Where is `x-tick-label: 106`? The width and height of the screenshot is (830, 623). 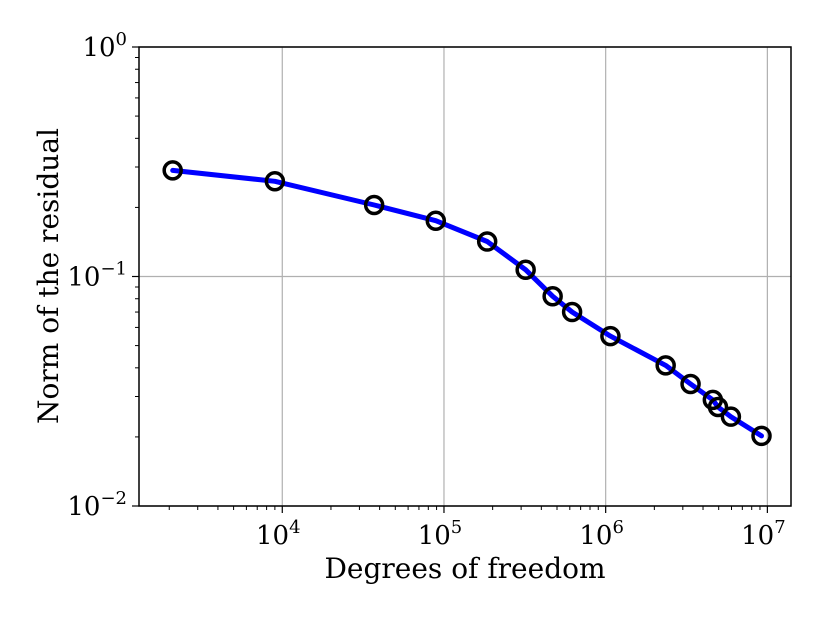 x-tick-label: 106 is located at coordinates (601, 534).